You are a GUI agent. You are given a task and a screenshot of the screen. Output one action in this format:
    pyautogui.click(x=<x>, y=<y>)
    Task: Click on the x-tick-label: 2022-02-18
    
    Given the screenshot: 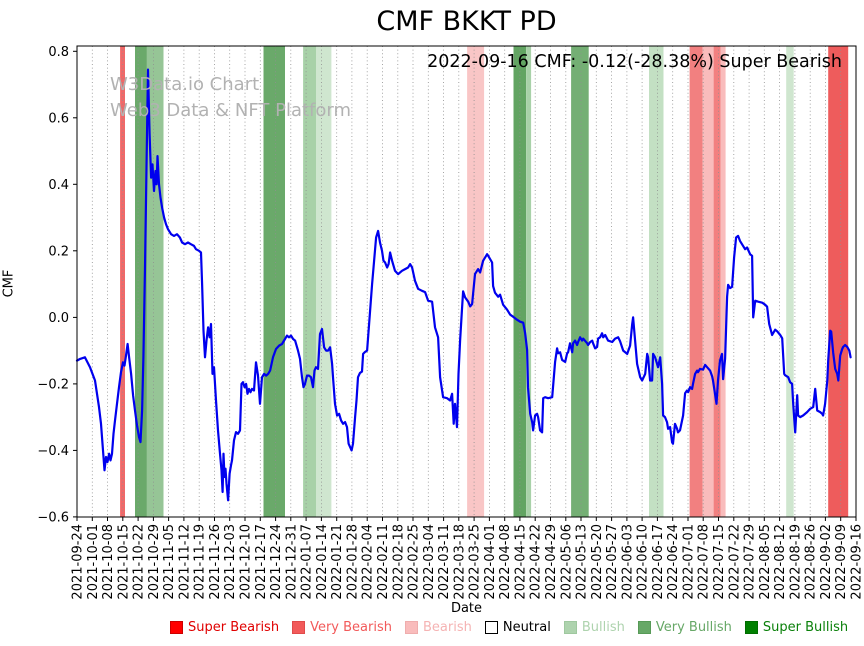 What is the action you would take?
    pyautogui.click(x=398, y=562)
    